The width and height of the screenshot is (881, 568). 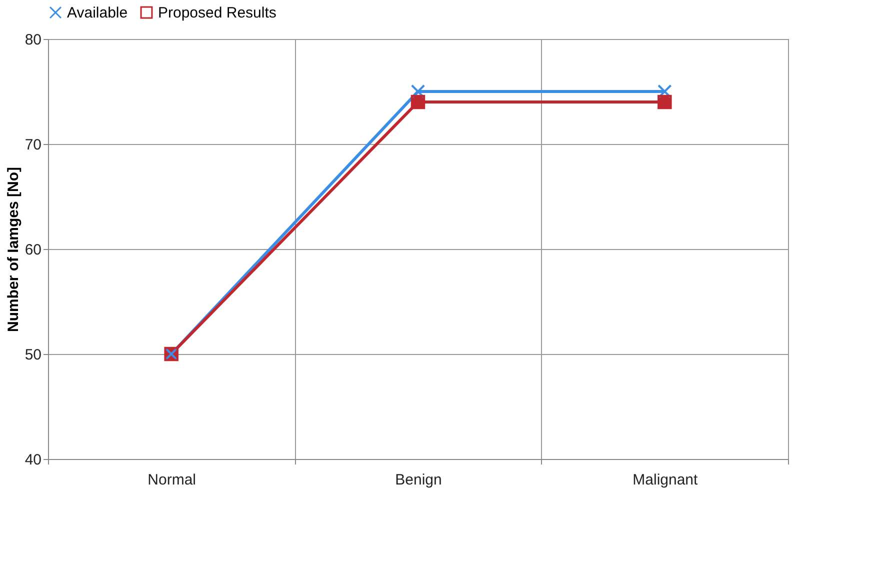 What do you see at coordinates (33, 250) in the screenshot?
I see `y-tick-label: 60` at bounding box center [33, 250].